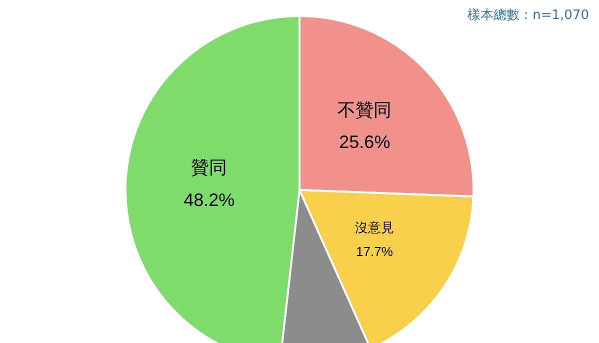 The width and height of the screenshot is (599, 343). Describe the element at coordinates (365, 110) in the screenshot. I see `slice-label: 不贊同` at that location.